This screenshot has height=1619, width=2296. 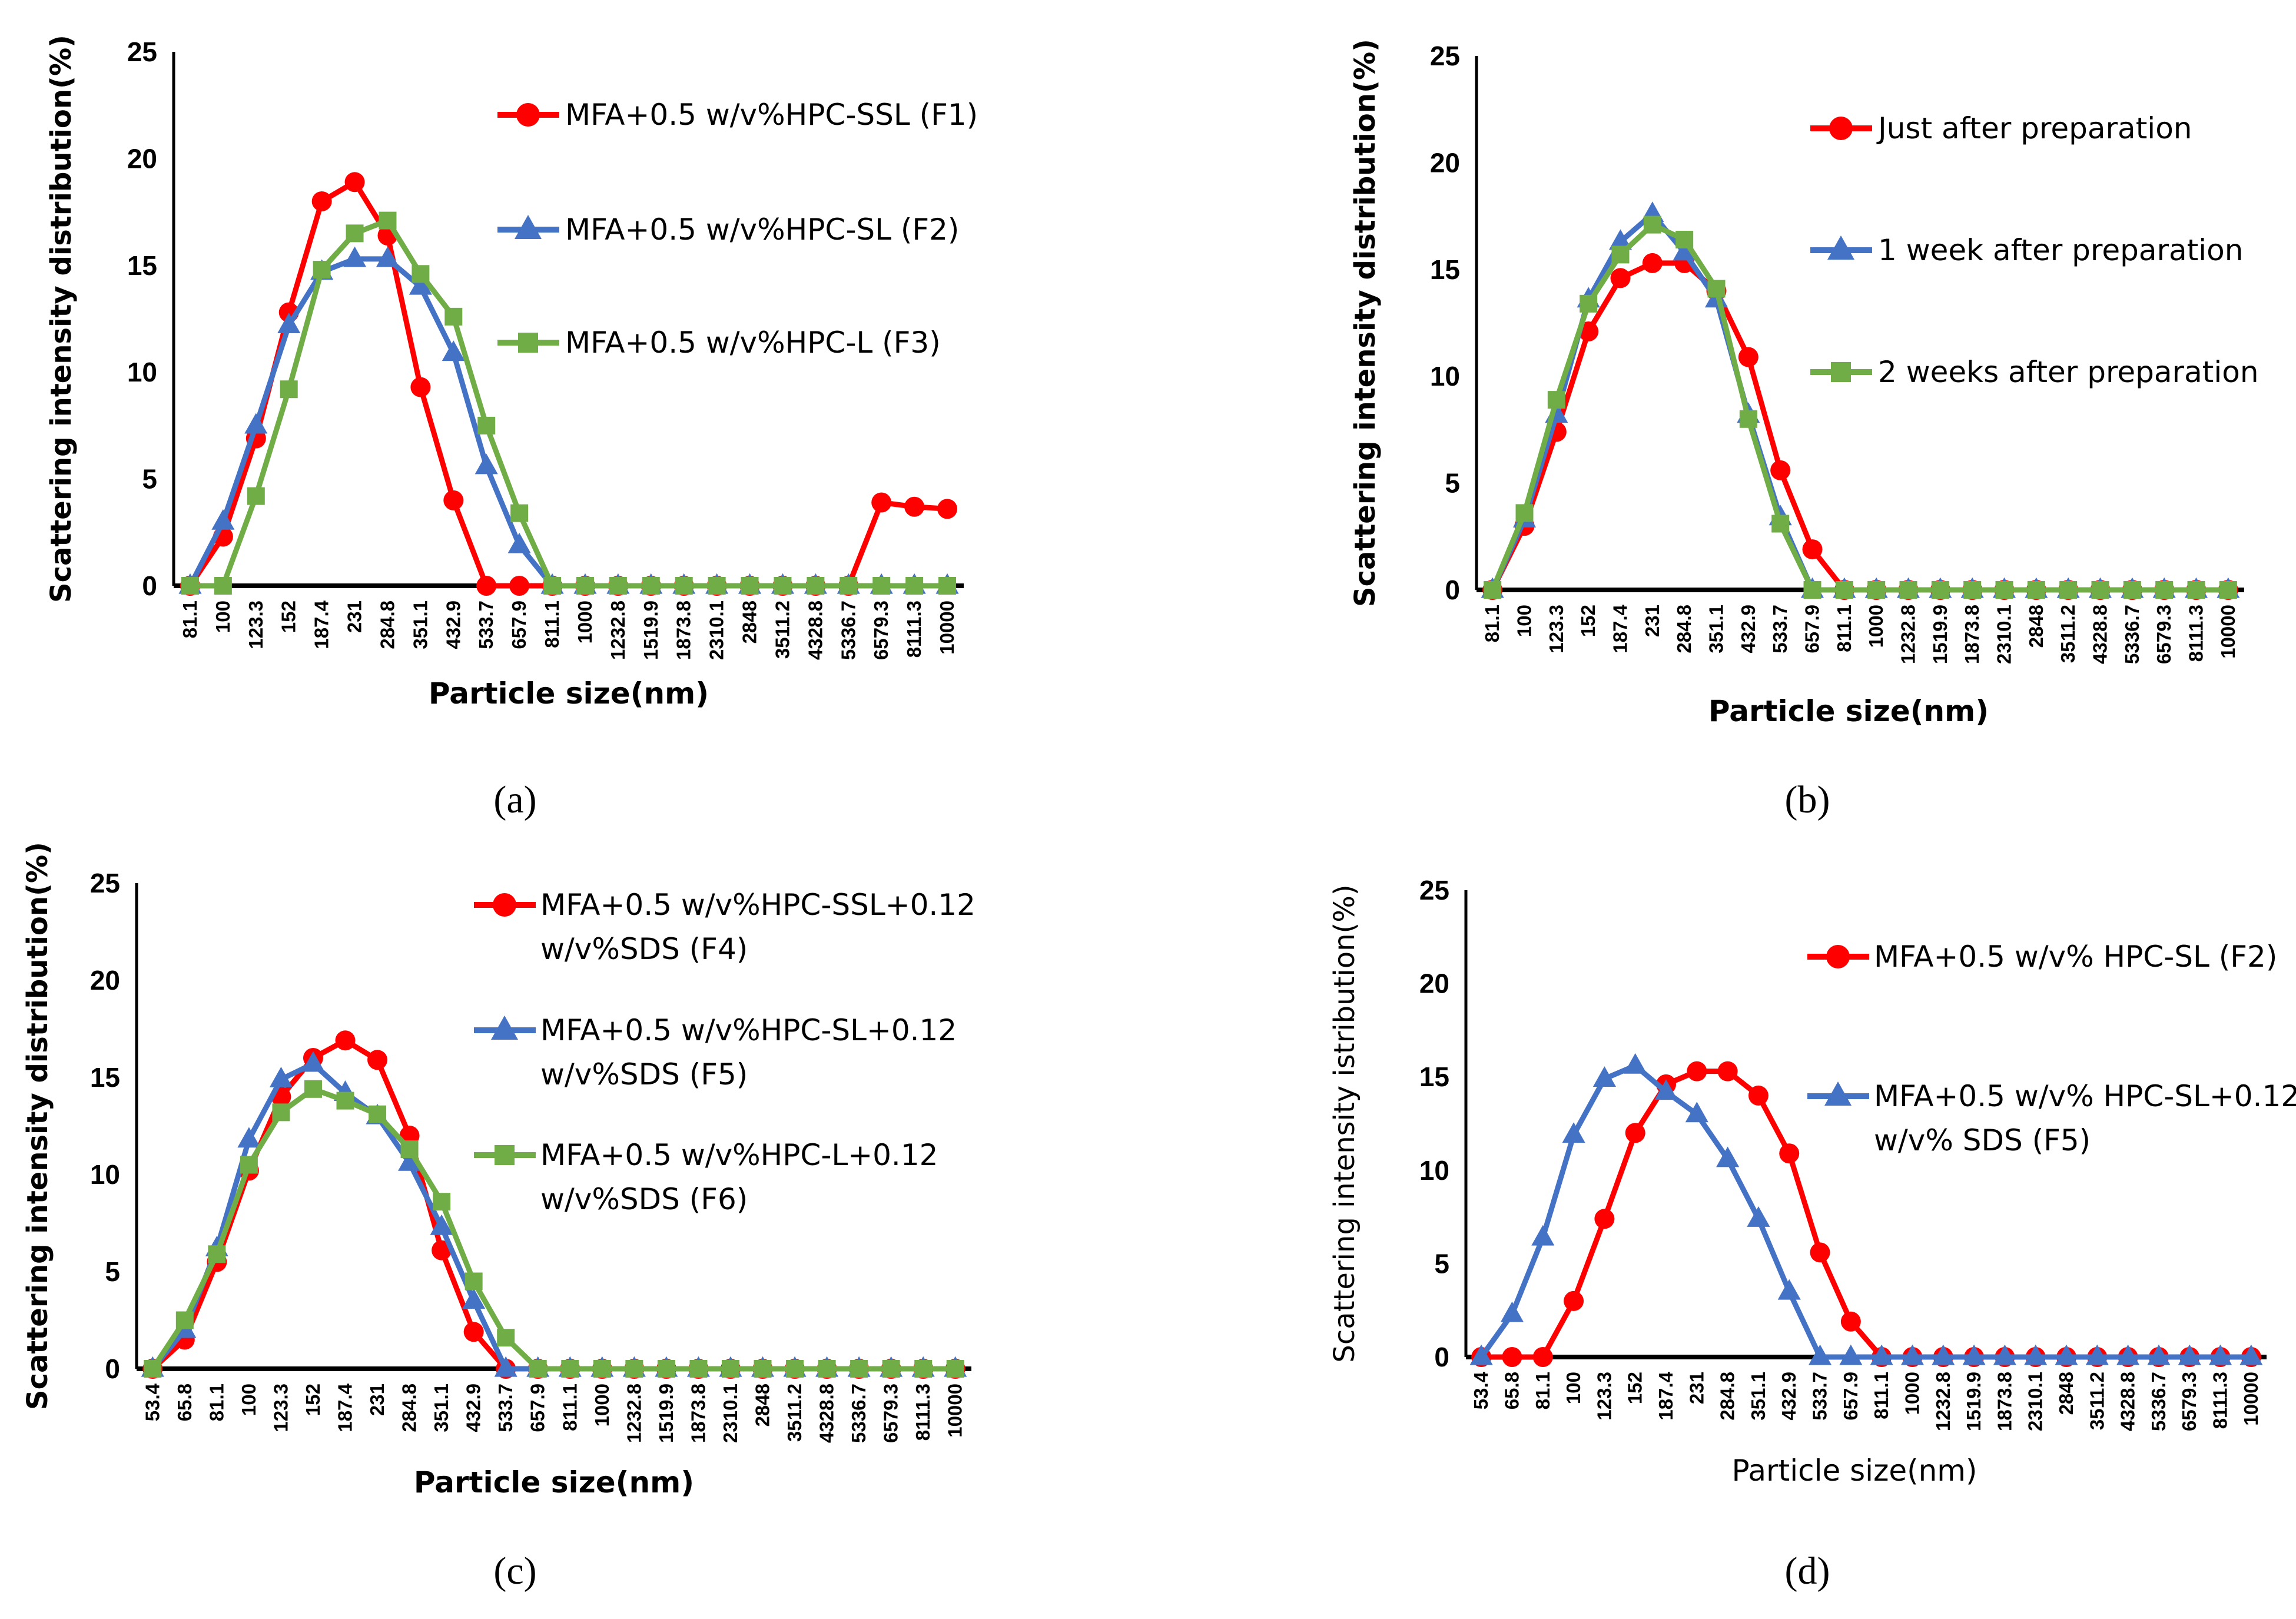 I want to click on panel-caption: (c), so click(x=514, y=1571).